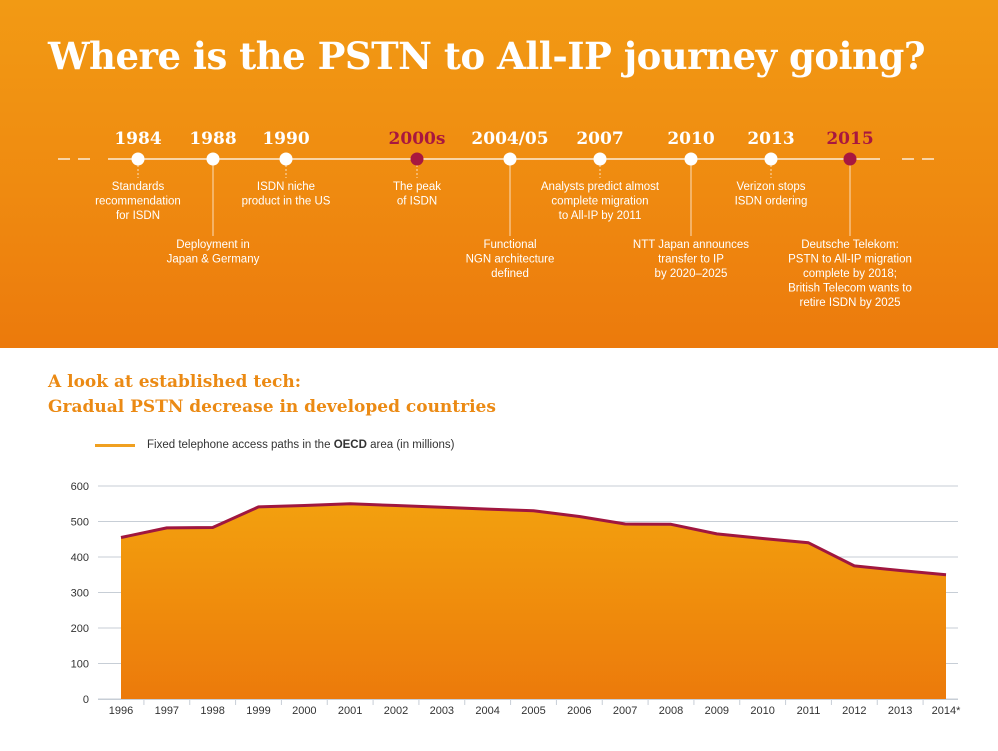 The height and width of the screenshot is (751, 998). What do you see at coordinates (212, 711) in the screenshot?
I see `x-tick-label: 1998` at bounding box center [212, 711].